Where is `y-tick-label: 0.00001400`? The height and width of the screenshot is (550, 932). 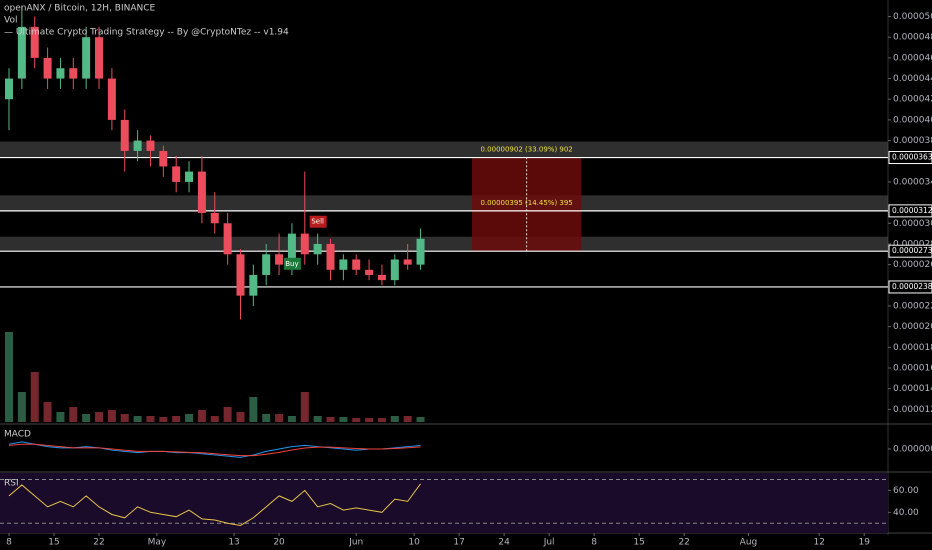
y-tick-label: 0.00001400 is located at coordinates (912, 389).